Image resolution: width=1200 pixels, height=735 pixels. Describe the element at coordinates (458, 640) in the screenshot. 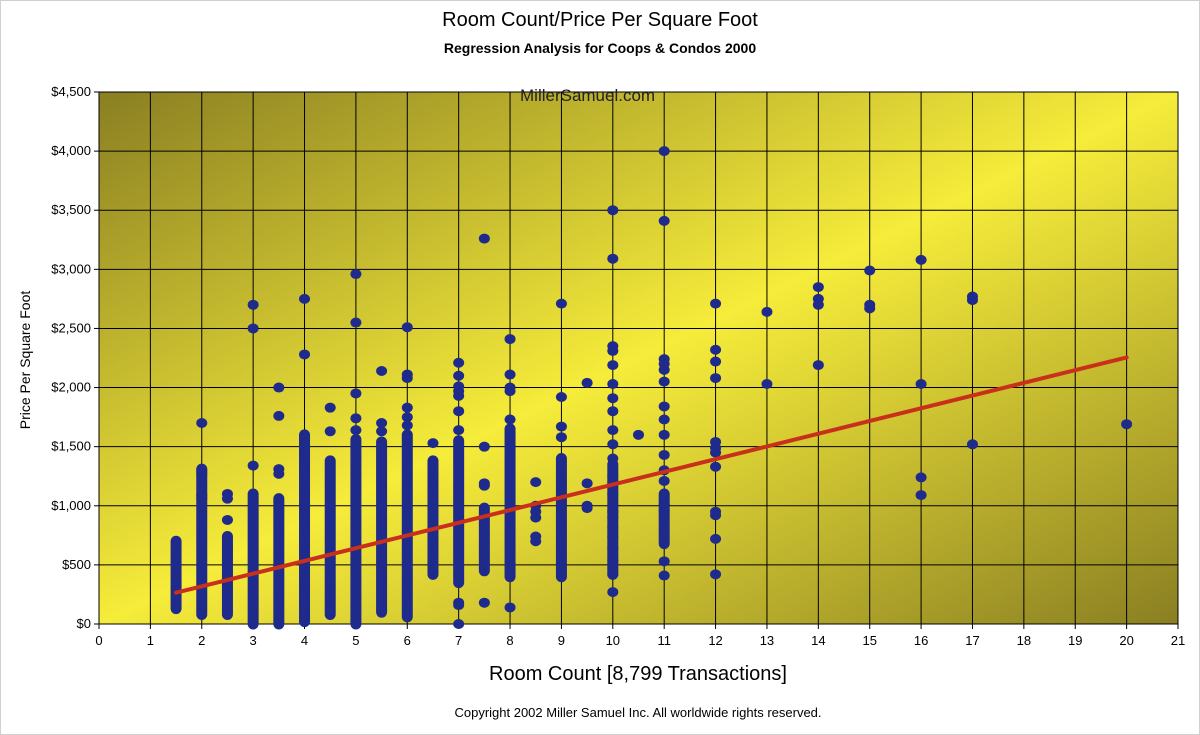

I see `x-tick-label: 7` at that location.